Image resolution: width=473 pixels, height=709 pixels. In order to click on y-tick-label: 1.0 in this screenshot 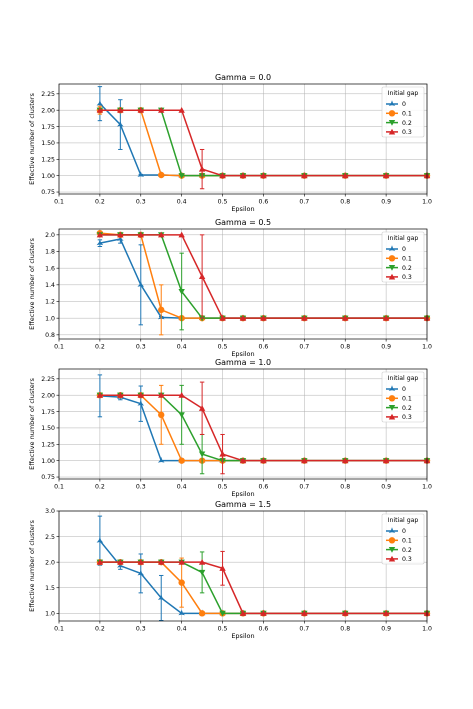, I will do `click(50, 318)`.